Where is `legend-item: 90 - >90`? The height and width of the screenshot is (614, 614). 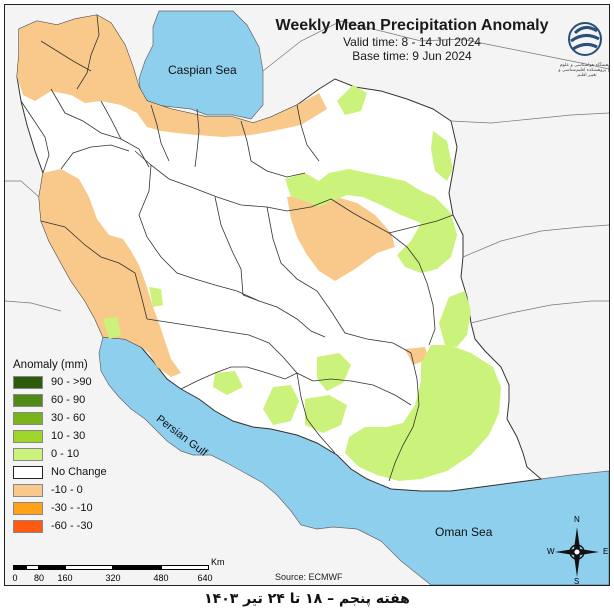
legend-item: 90 - >90 is located at coordinates (71, 382).